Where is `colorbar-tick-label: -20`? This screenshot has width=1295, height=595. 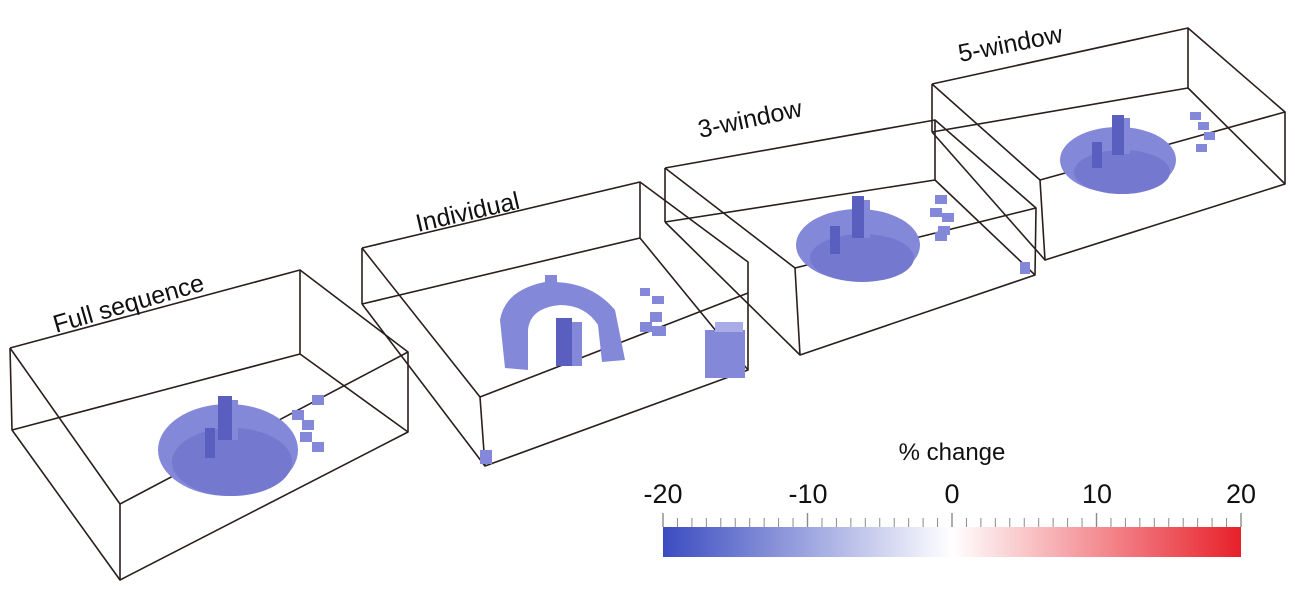 colorbar-tick-label: -20 is located at coordinates (662, 494).